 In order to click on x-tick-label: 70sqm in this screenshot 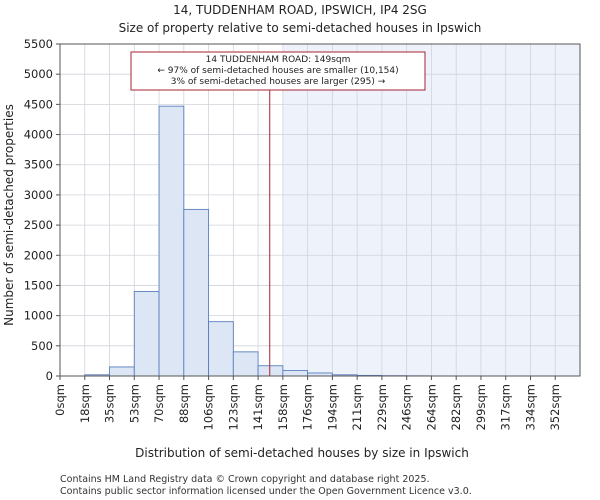, I will do `click(159, 403)`.